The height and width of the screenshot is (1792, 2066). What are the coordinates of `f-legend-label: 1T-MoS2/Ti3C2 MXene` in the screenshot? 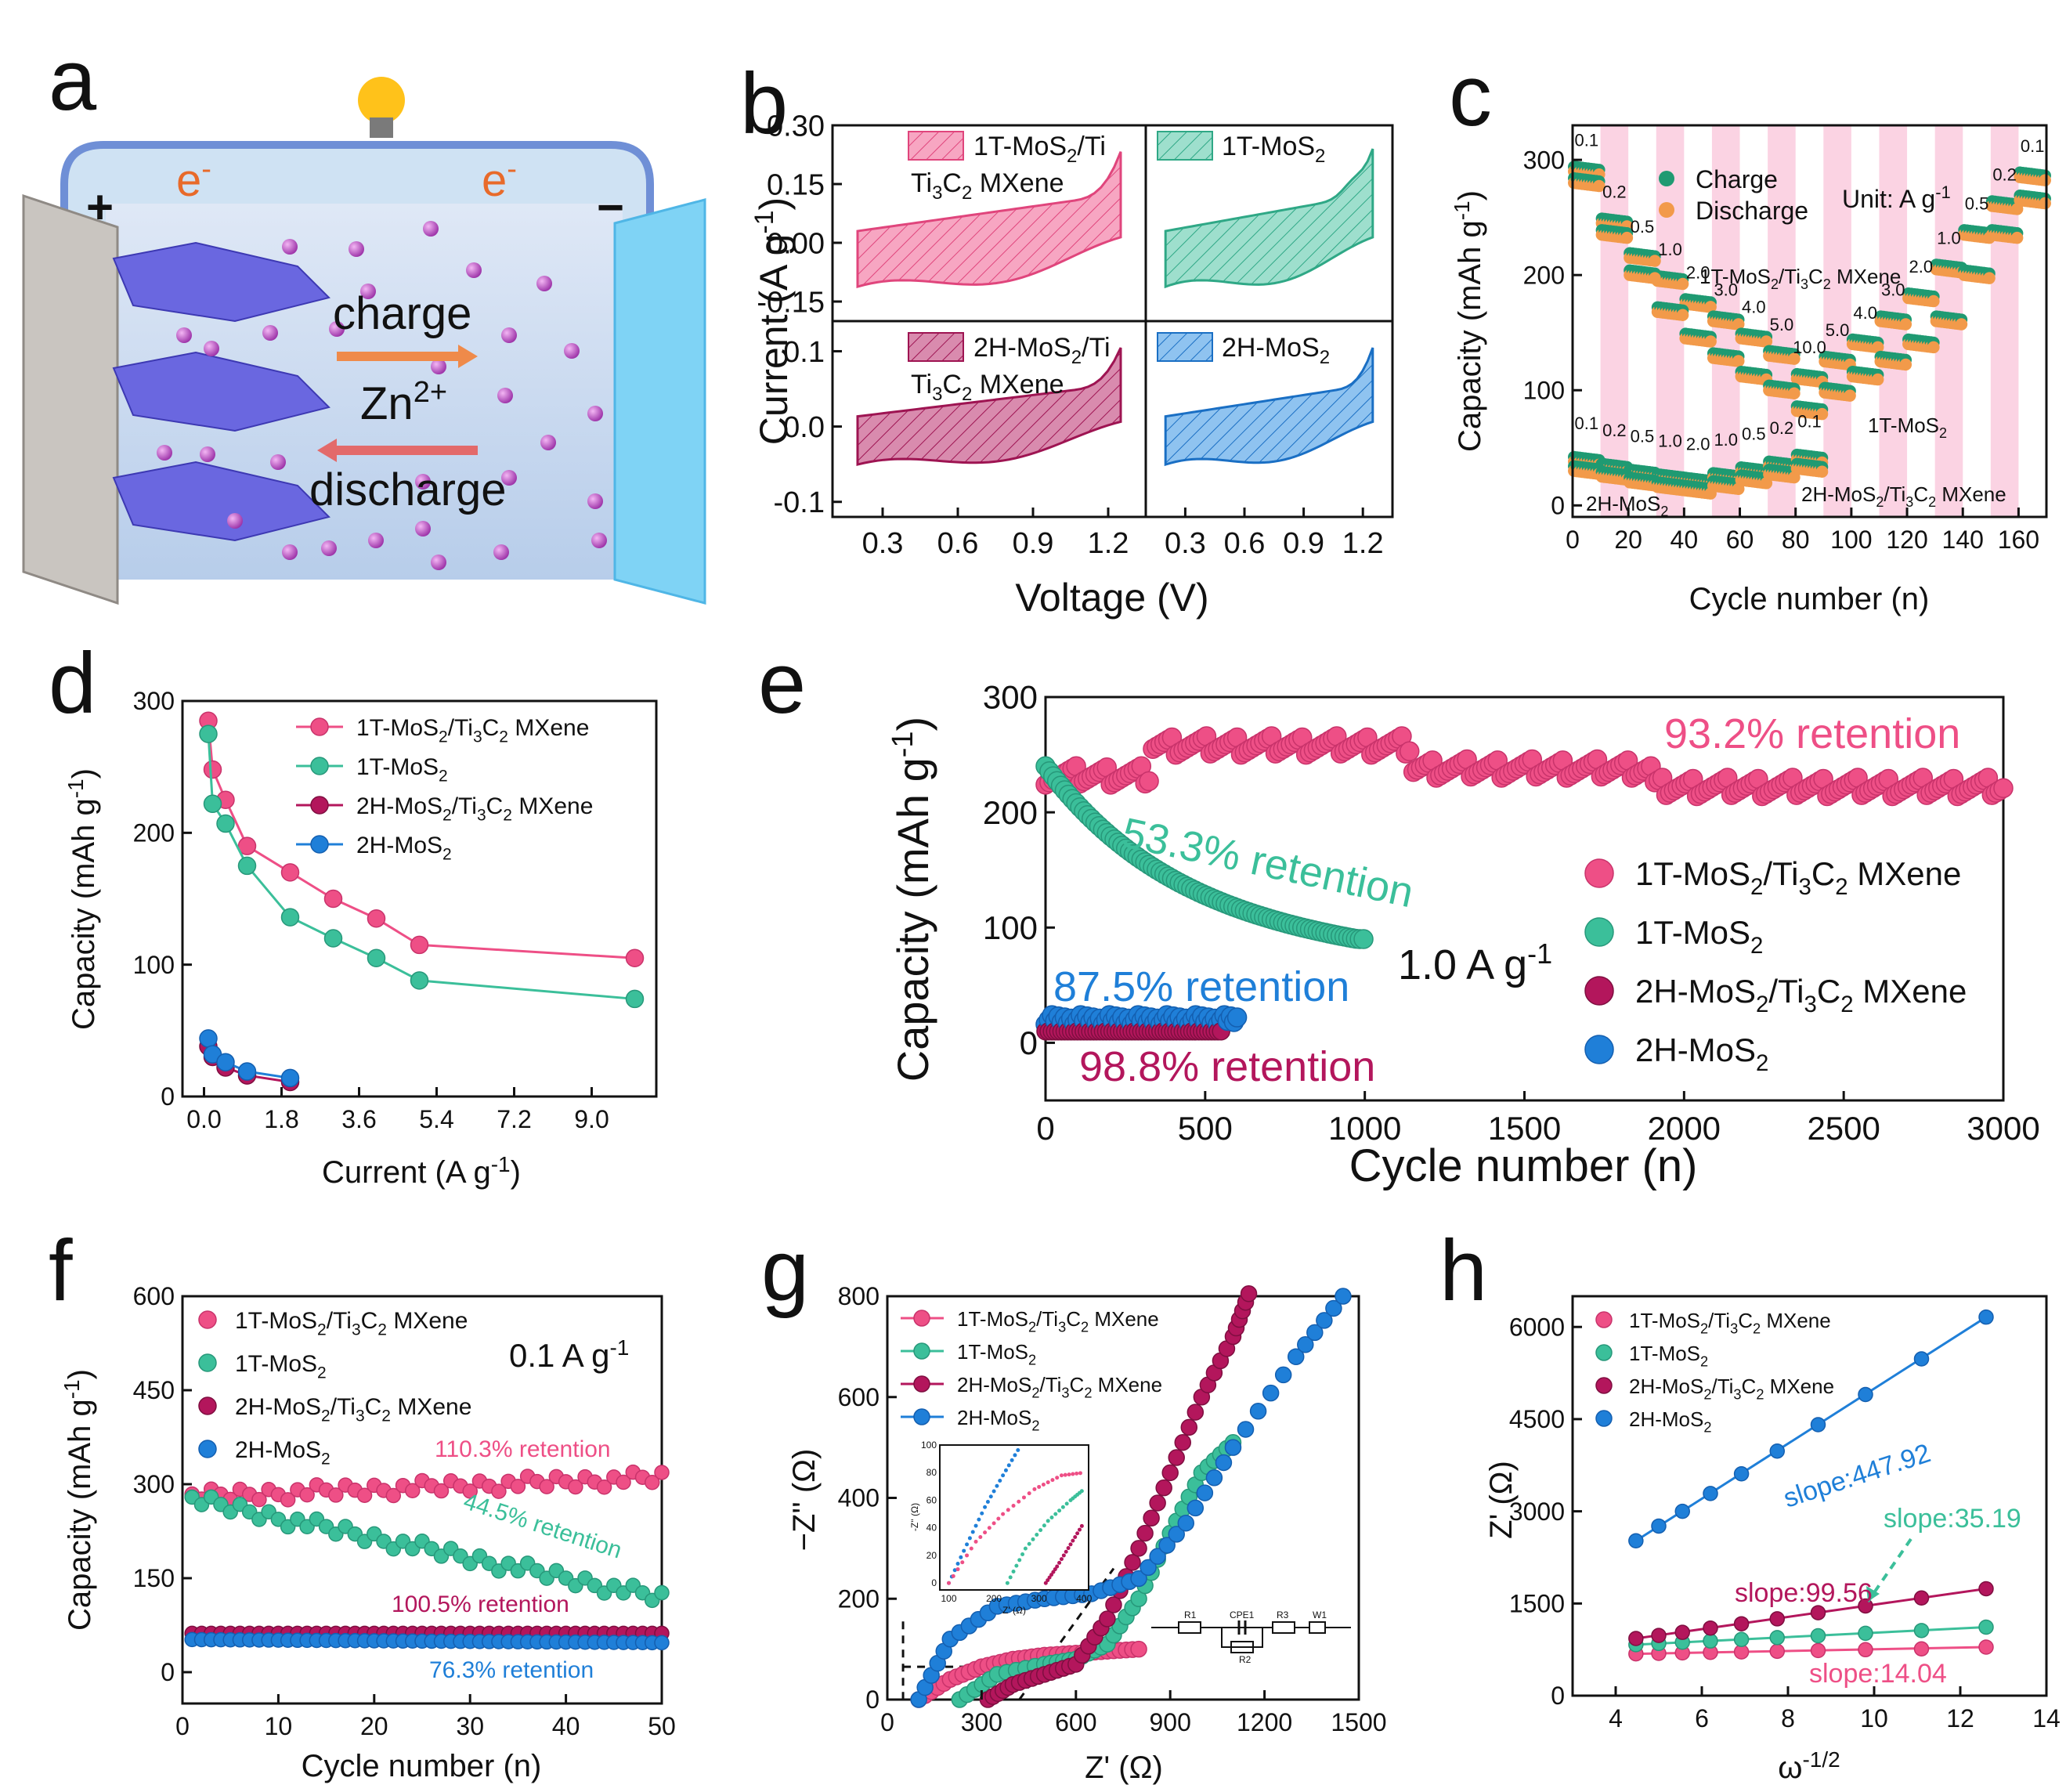 It's located at (351, 1323).